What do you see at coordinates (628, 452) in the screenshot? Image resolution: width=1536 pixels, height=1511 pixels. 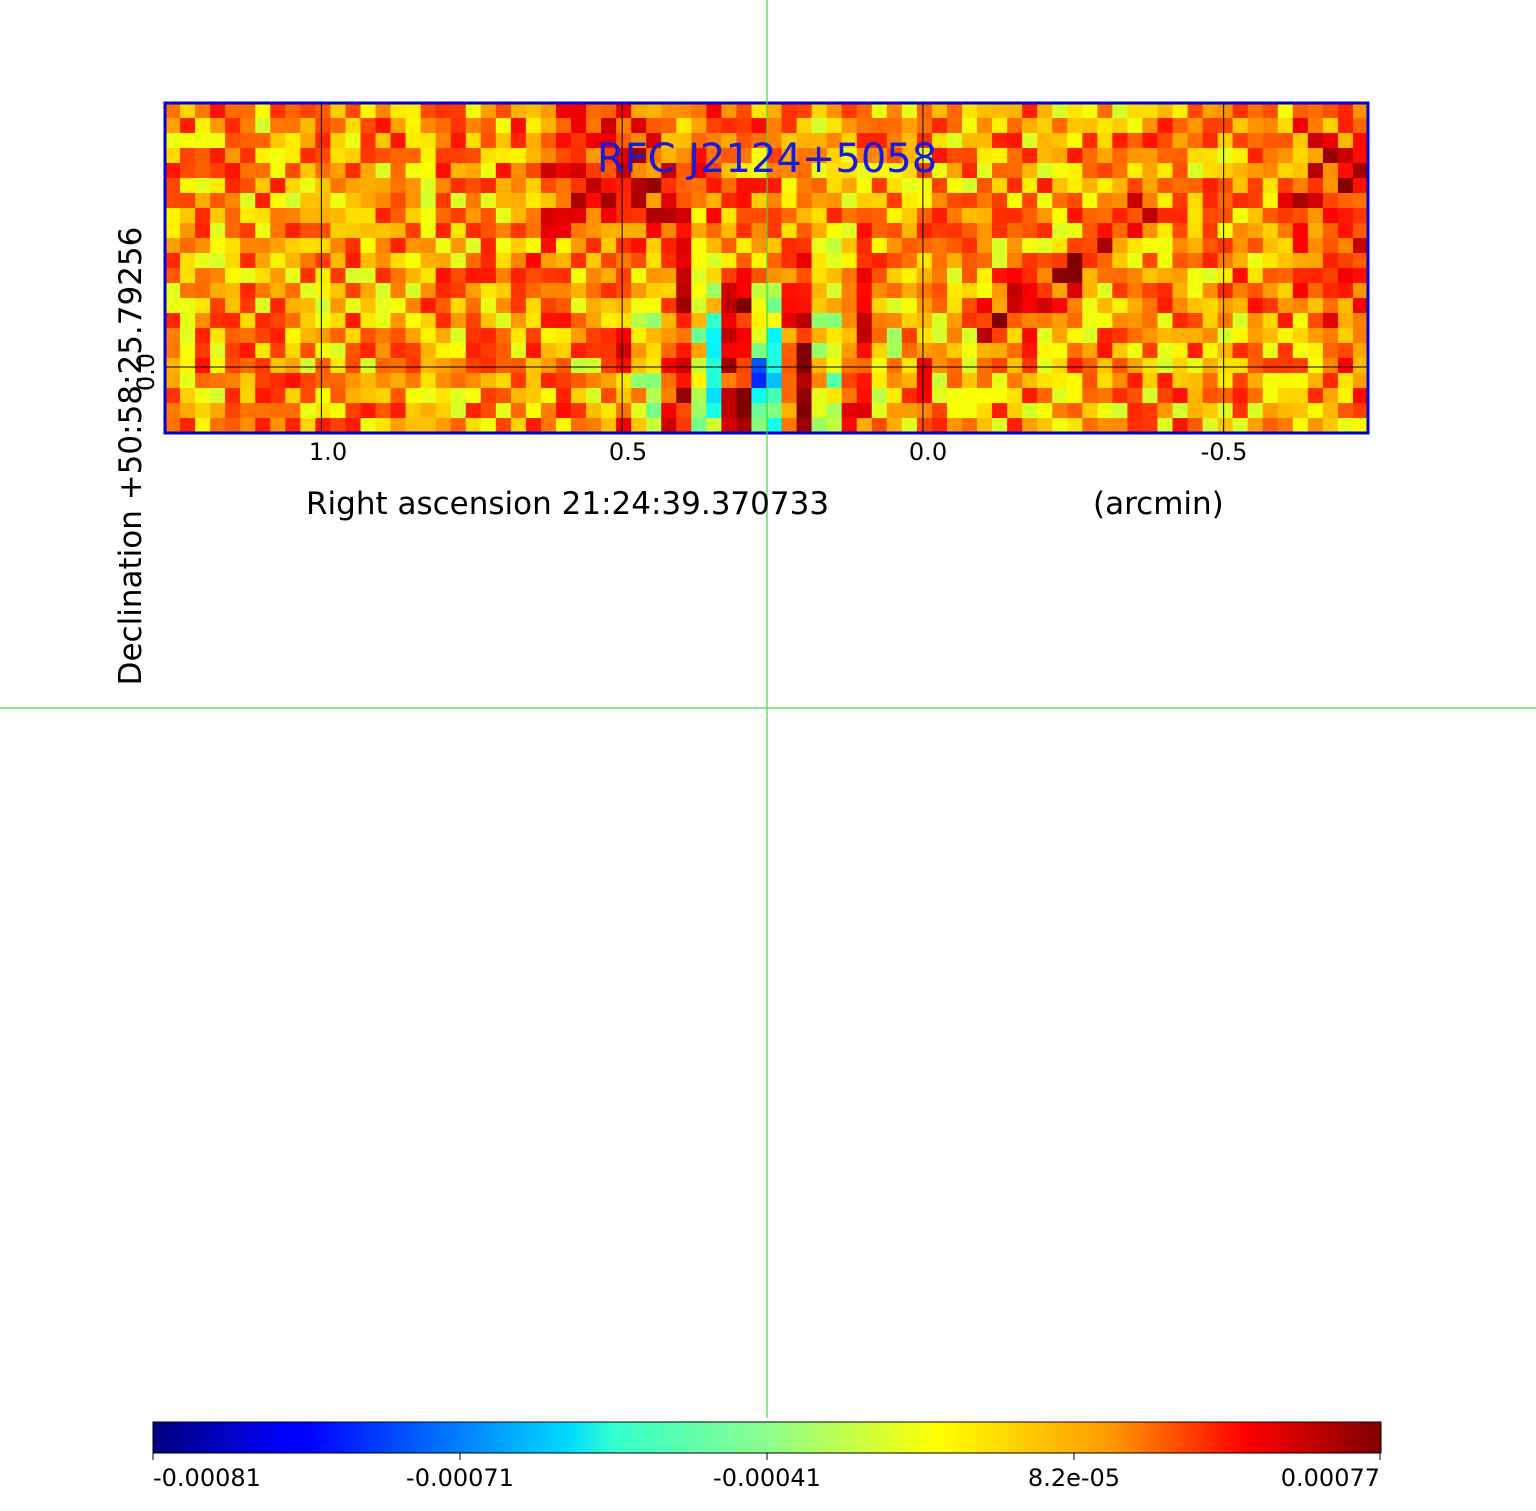 I see `x-tick-label: 0.5` at bounding box center [628, 452].